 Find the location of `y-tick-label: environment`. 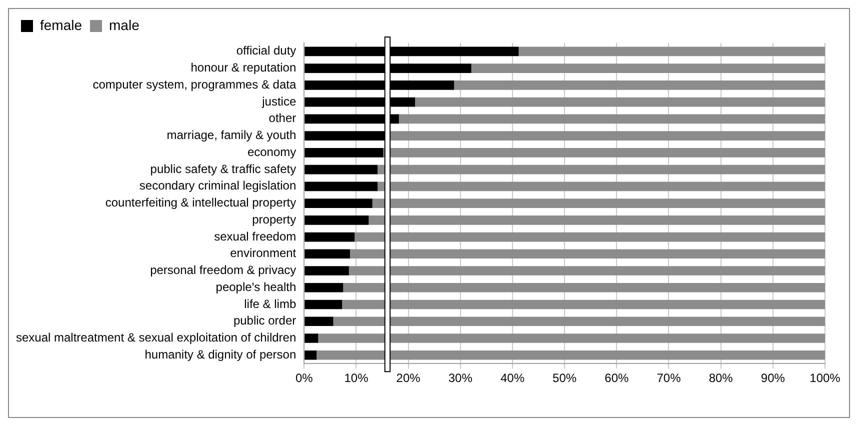

y-tick-label: environment is located at coordinates (263, 253).